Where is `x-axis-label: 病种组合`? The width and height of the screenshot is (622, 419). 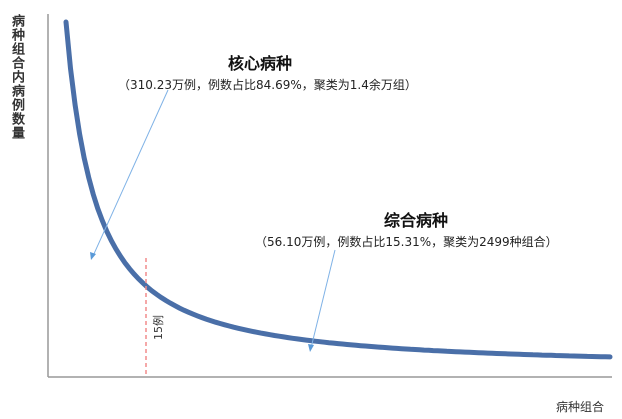 x-axis-label: 病种组合 is located at coordinates (580, 407).